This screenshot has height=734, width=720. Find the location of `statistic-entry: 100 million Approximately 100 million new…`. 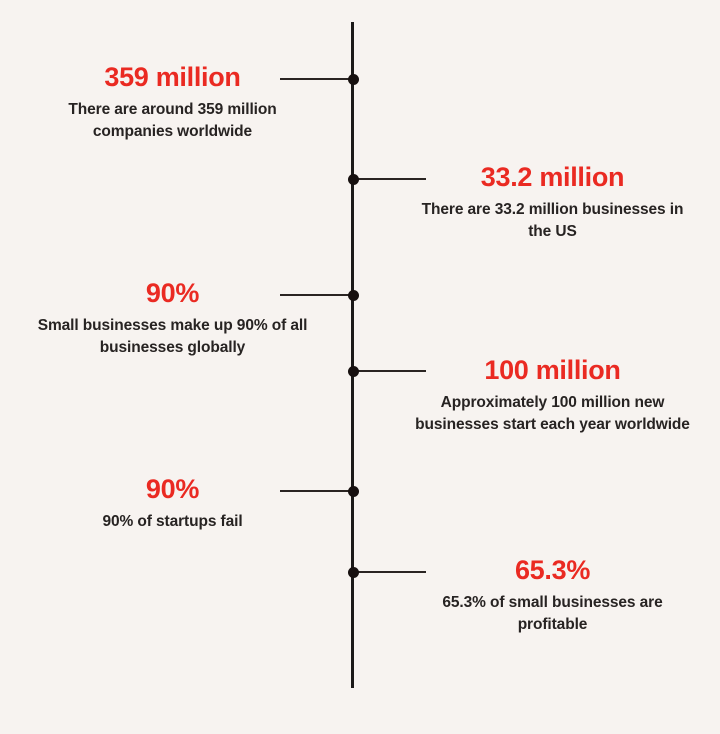

statistic-entry: 100 million Approximately 100 million new… is located at coordinates (552, 395).